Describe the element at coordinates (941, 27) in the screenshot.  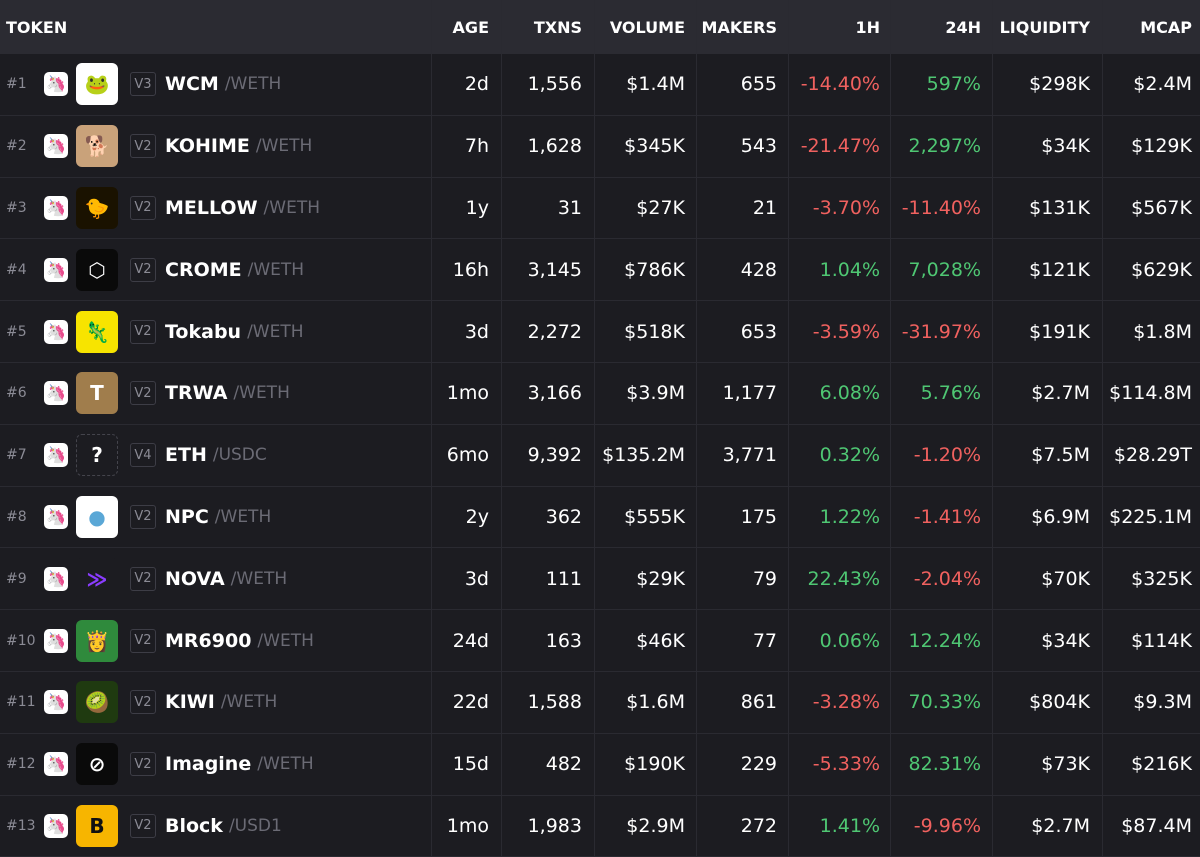
I see `header-24h: 24H` at that location.